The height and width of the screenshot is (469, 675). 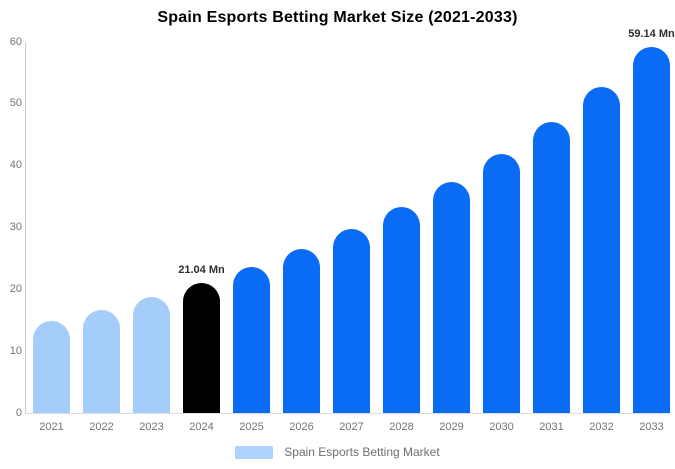 I want to click on bar-2029, so click(x=451, y=297).